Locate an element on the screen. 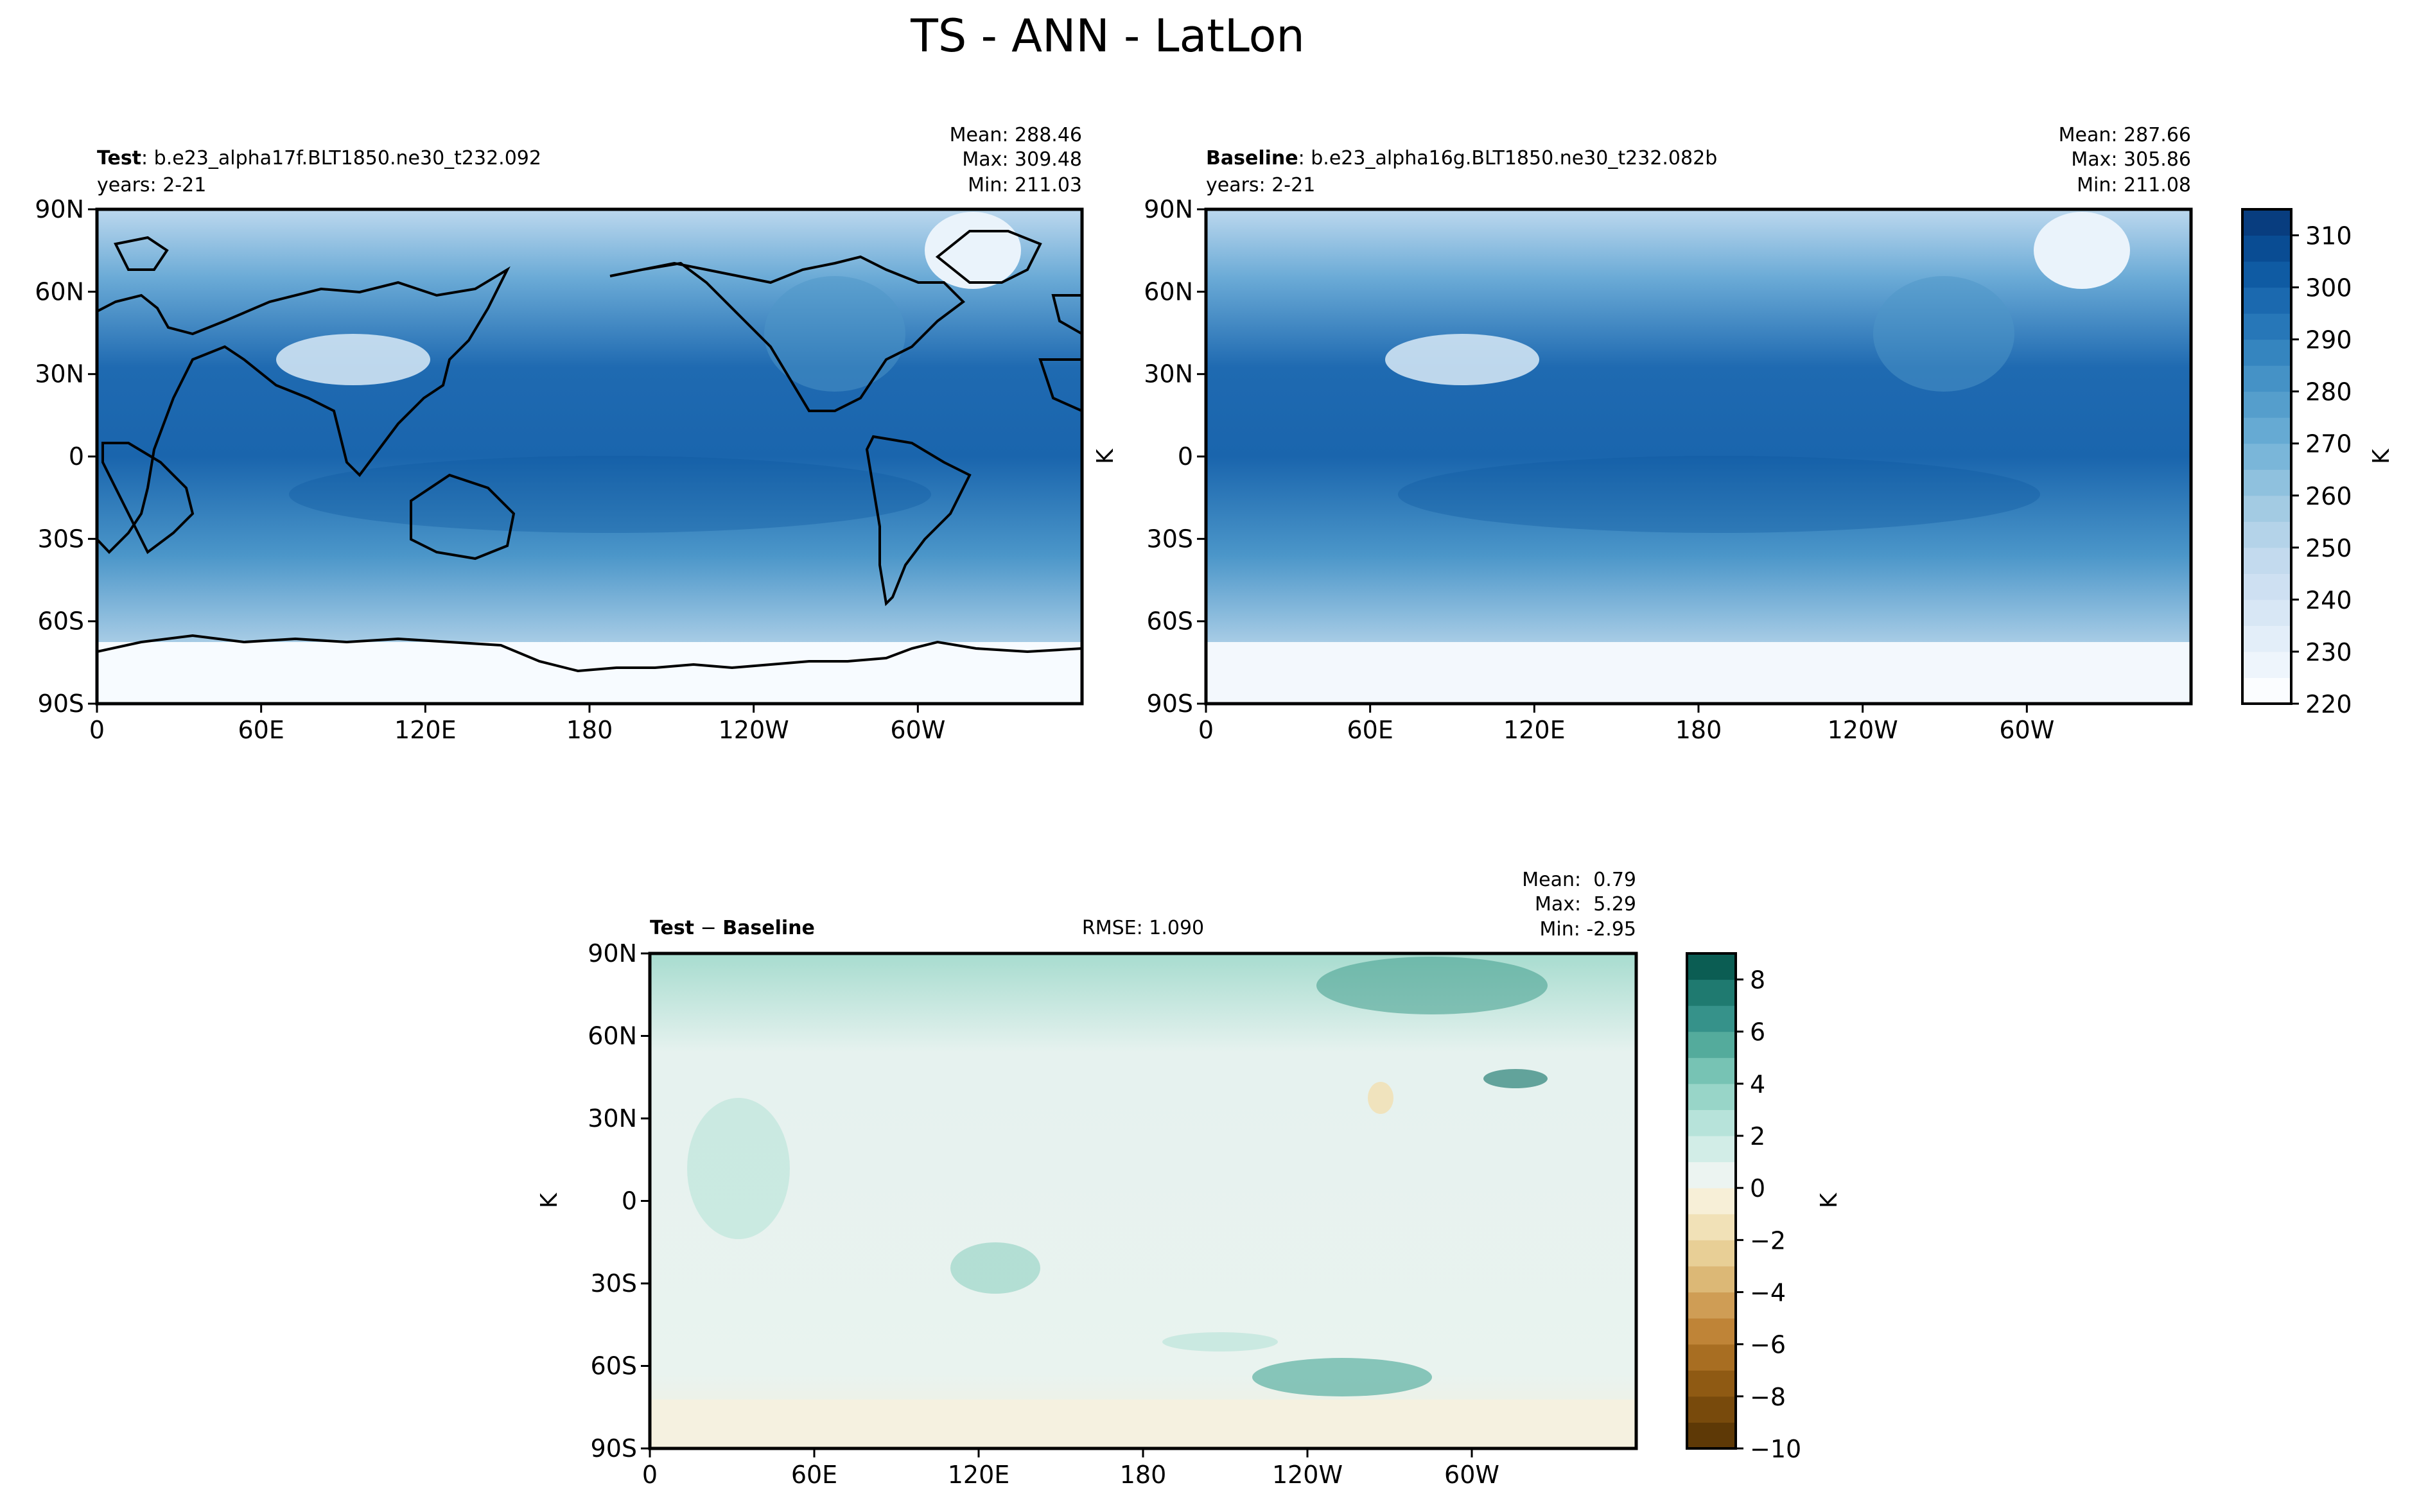 The width and height of the screenshot is (2410, 1512). baseline-y-tick-label: 30S is located at coordinates (1170, 539).